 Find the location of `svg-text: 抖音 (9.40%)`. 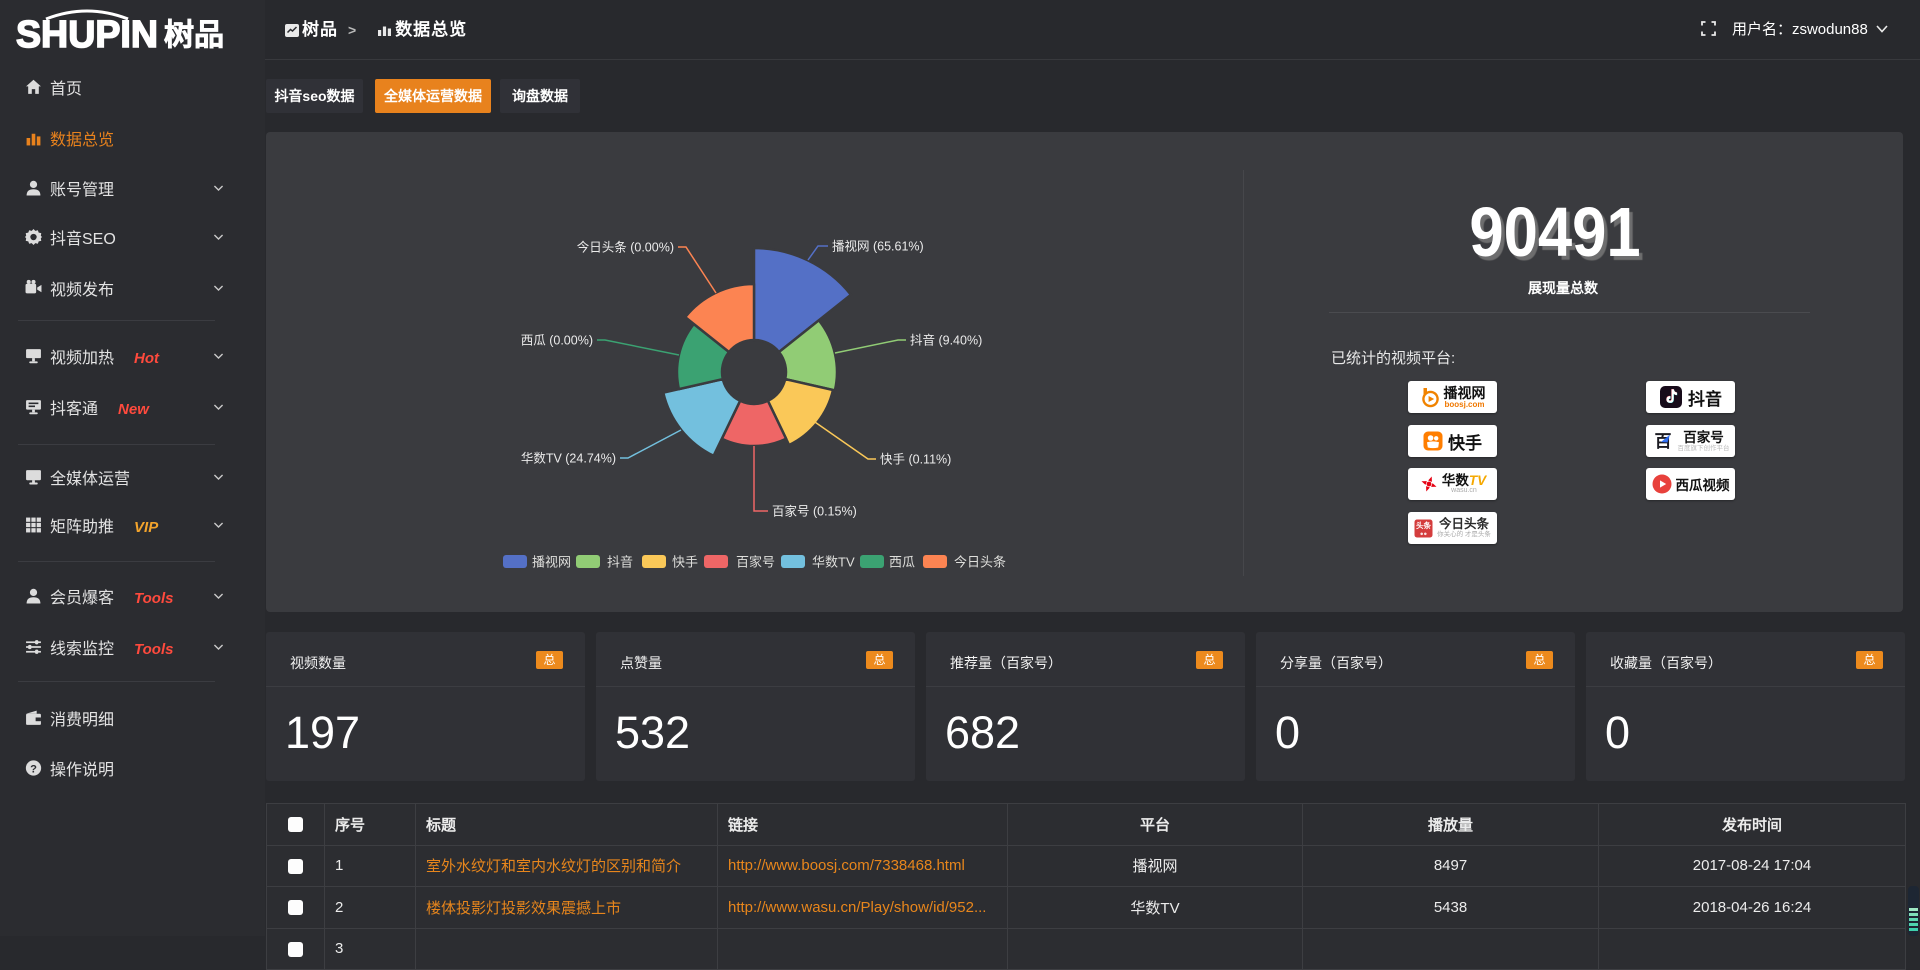

svg-text: 抖音 (9.40%) is located at coordinates (946, 339).